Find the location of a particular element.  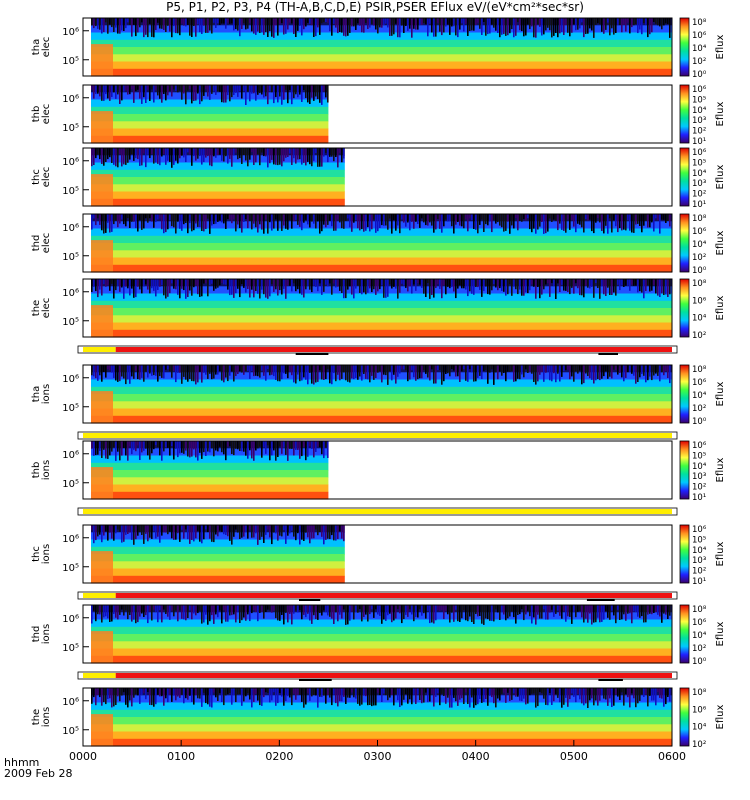

y-tick-label: 10⁵ is located at coordinates (70, 322).